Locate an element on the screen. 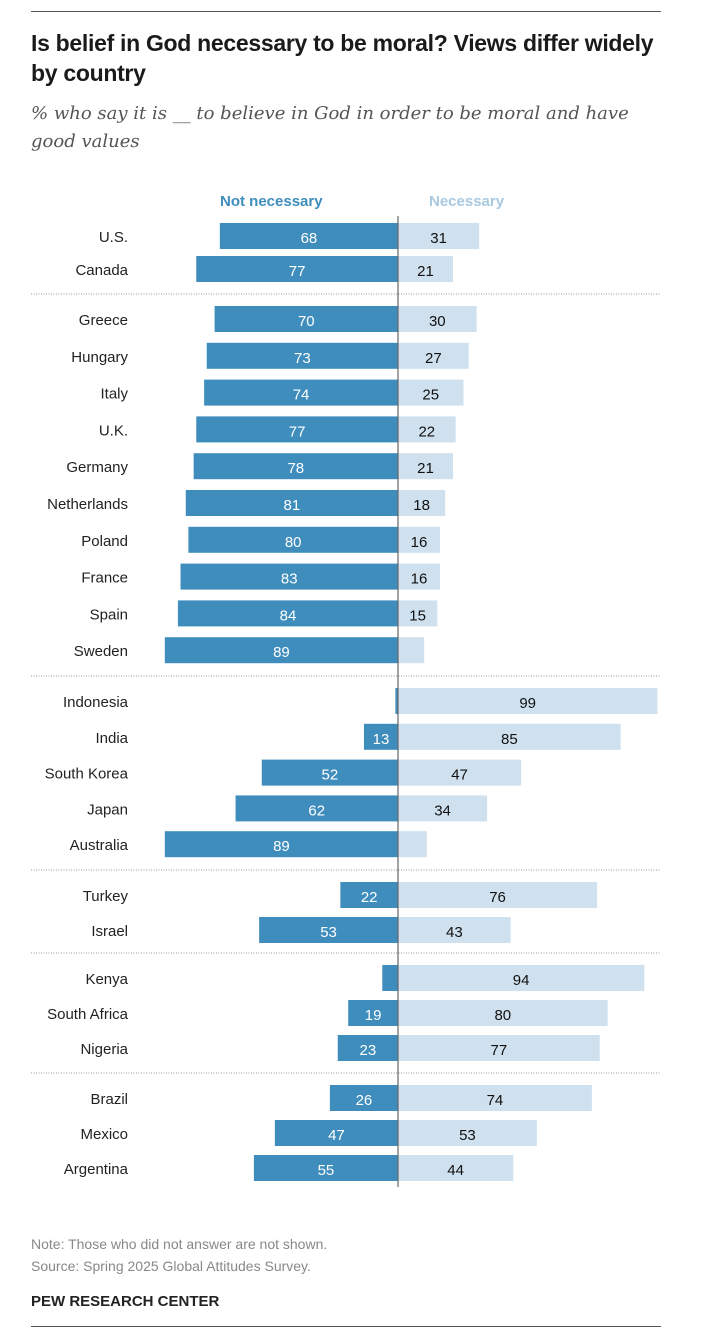 The width and height of the screenshot is (706, 1338). value-label-not-necessary: 47 is located at coordinates (336, 1135).